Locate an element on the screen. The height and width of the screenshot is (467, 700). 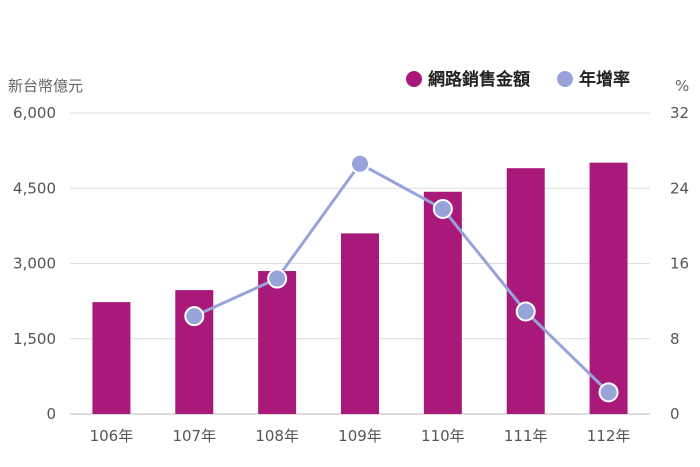
right-tick-label: 16 is located at coordinates (679, 264).